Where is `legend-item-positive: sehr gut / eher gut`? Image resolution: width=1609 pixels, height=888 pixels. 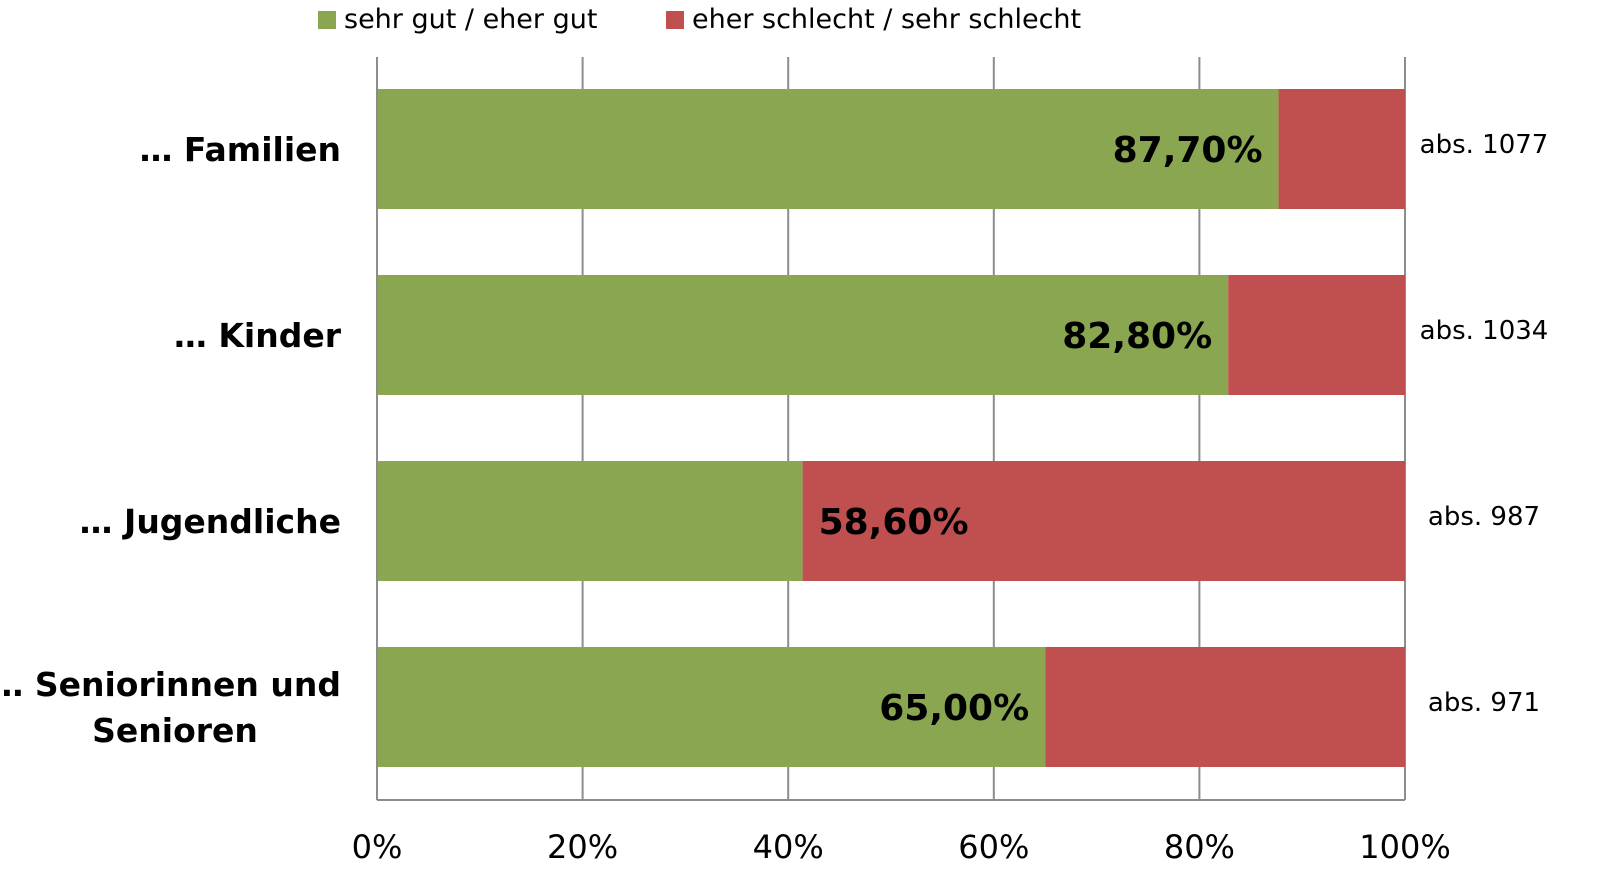
legend-item-positive: sehr gut / eher gut is located at coordinates (457, 19).